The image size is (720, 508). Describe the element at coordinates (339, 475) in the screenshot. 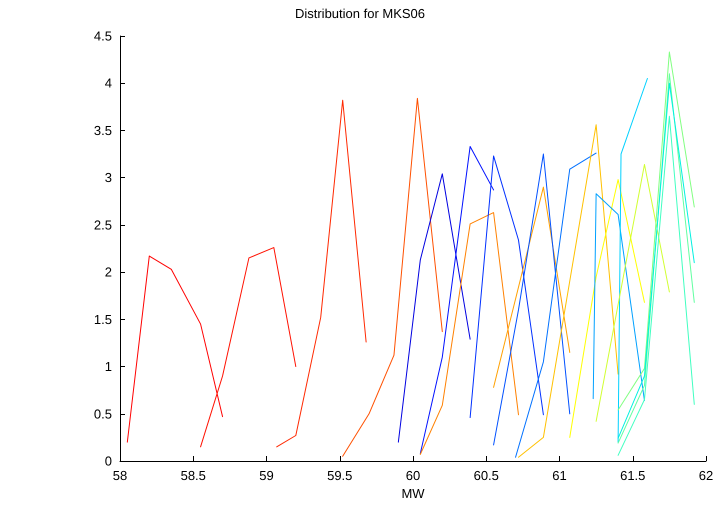

I see `x-tick-label: 59.5` at that location.